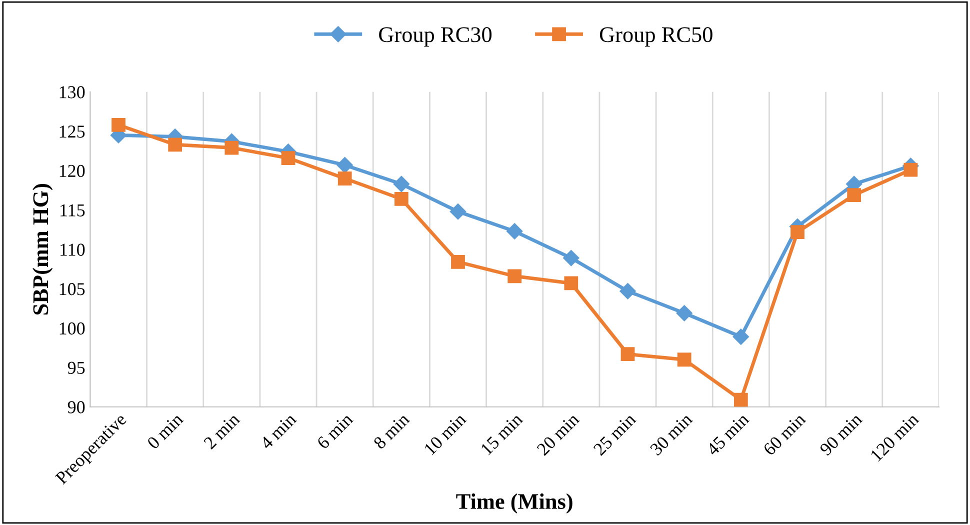 The image size is (970, 525). What do you see at coordinates (72, 250) in the screenshot?
I see `y-tick-label: 110` at bounding box center [72, 250].